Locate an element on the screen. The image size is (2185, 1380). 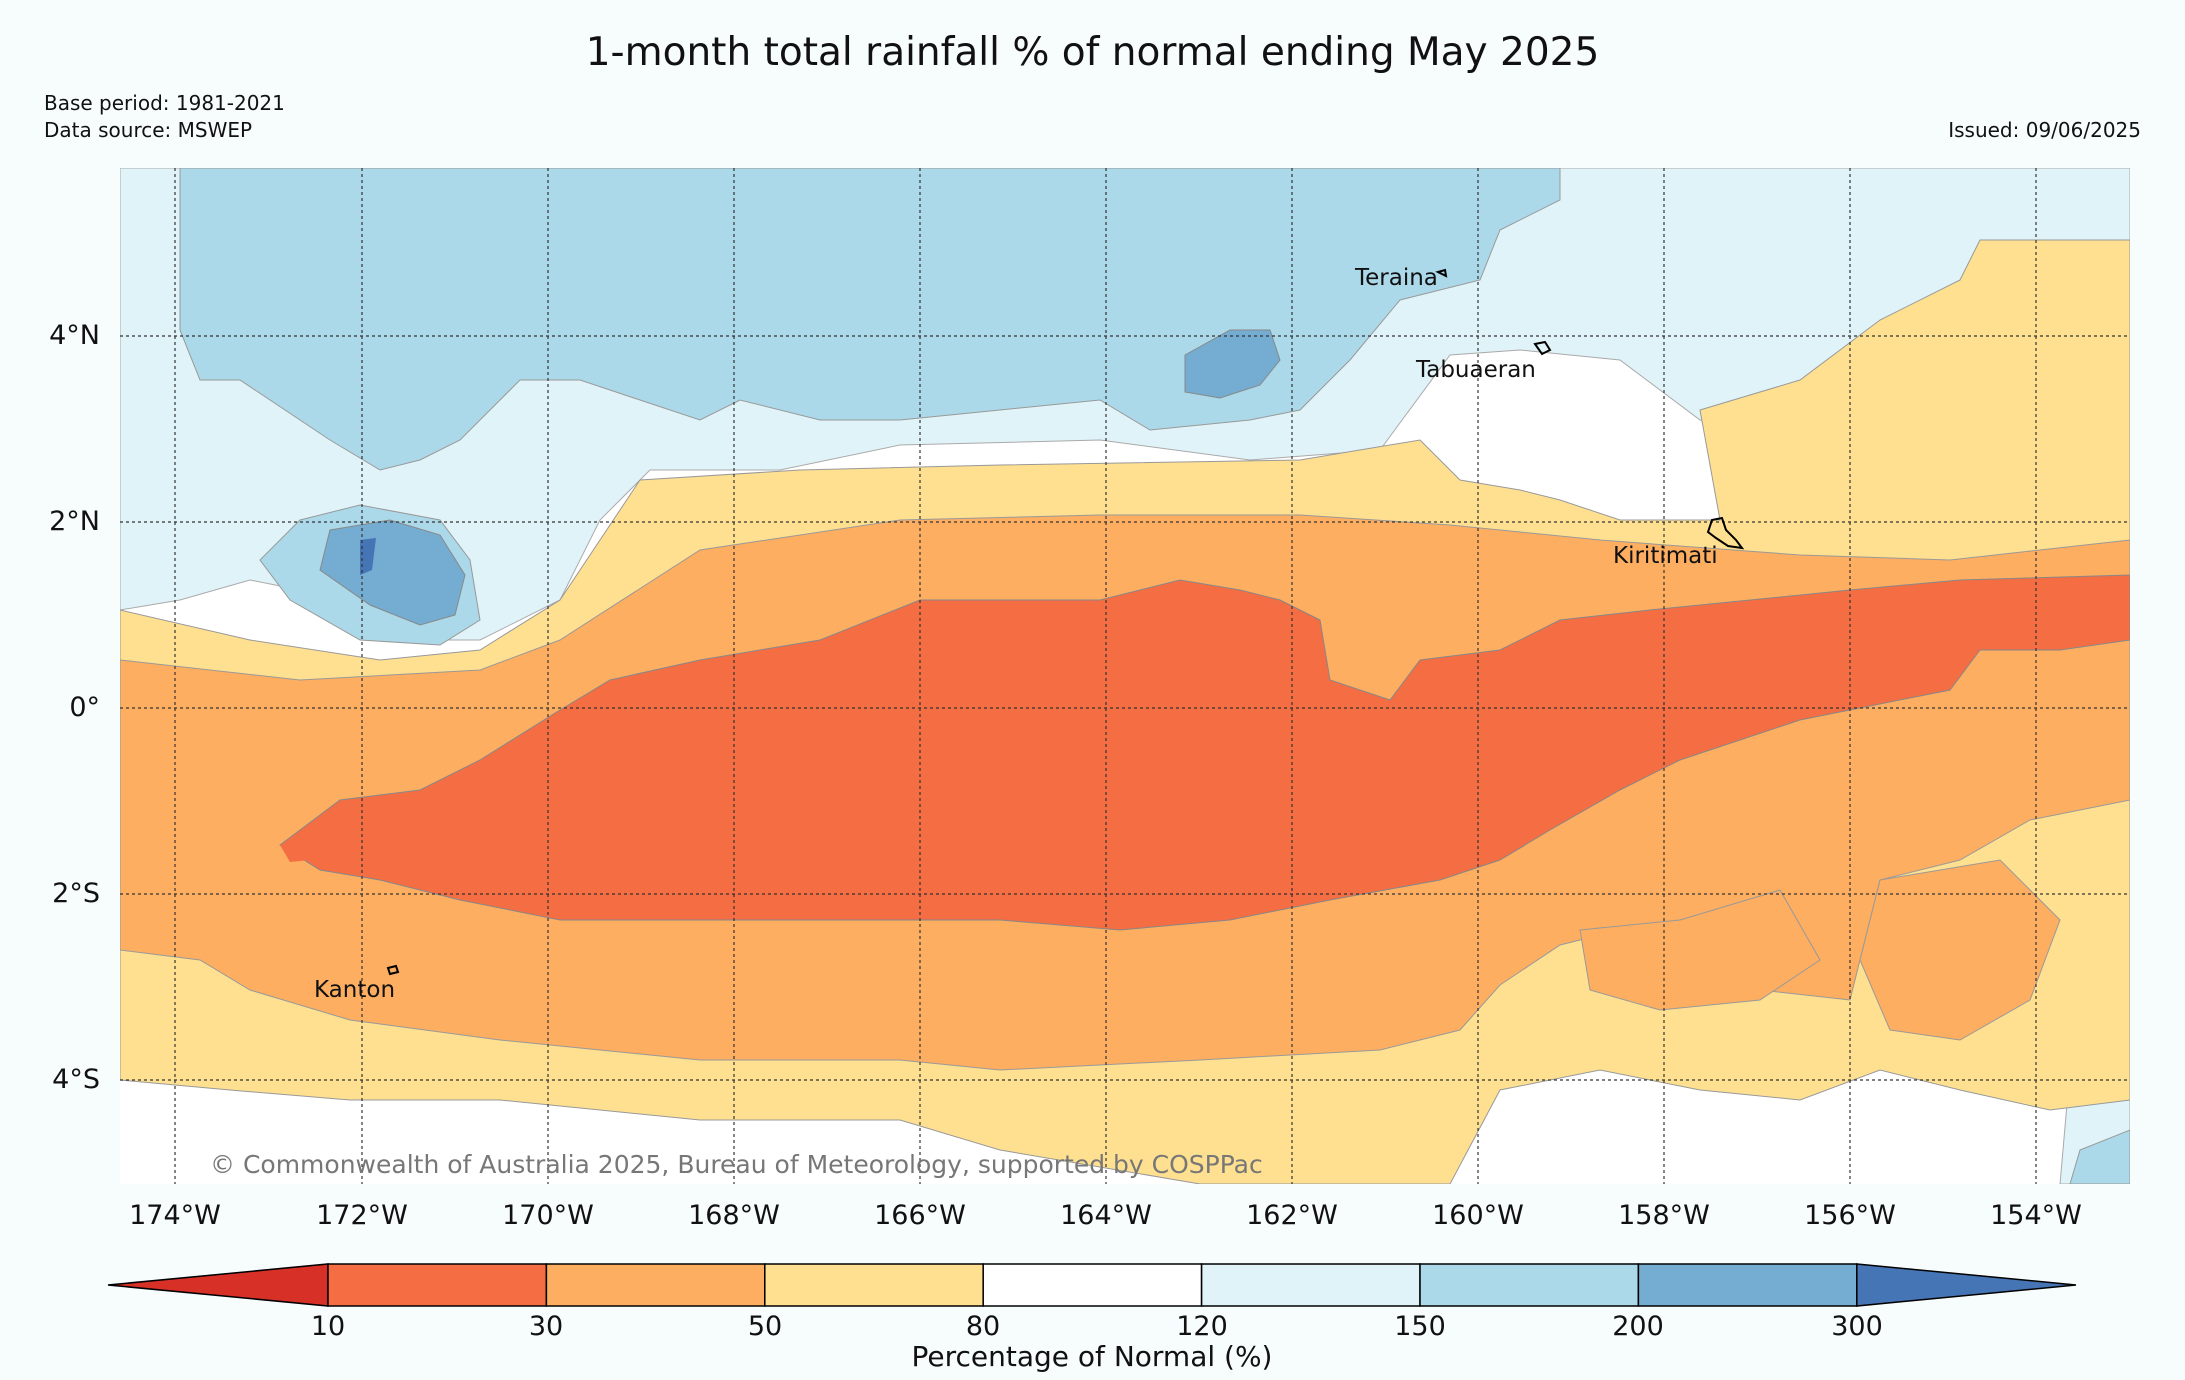
band-300-plus-west is located at coordinates (368, 556).